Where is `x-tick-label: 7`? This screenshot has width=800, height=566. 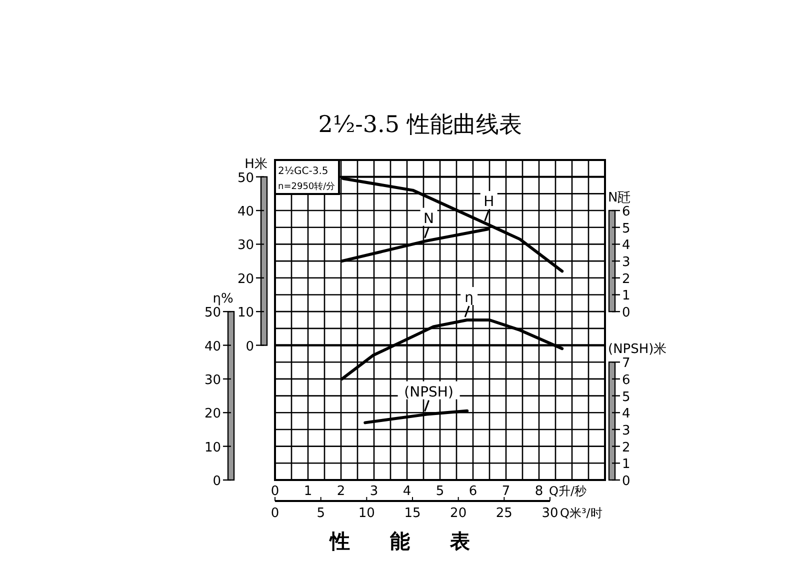 x-tick-label: 7 is located at coordinates (506, 491).